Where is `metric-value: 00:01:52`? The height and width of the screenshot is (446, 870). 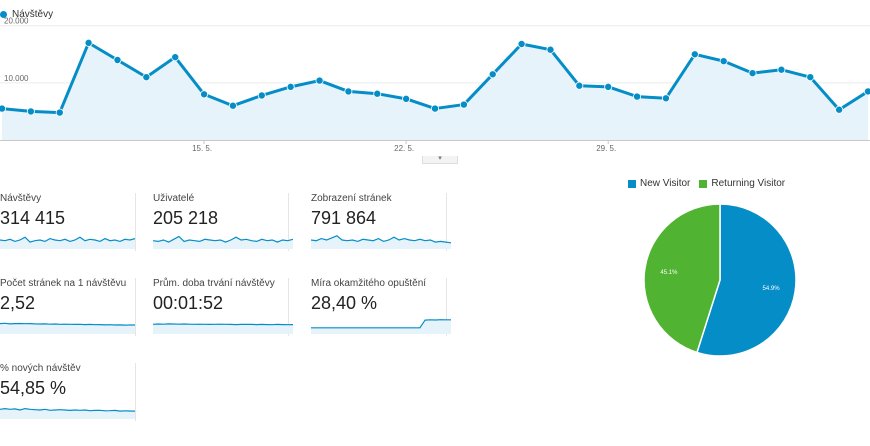 metric-value: 00:01:52 is located at coordinates (188, 303).